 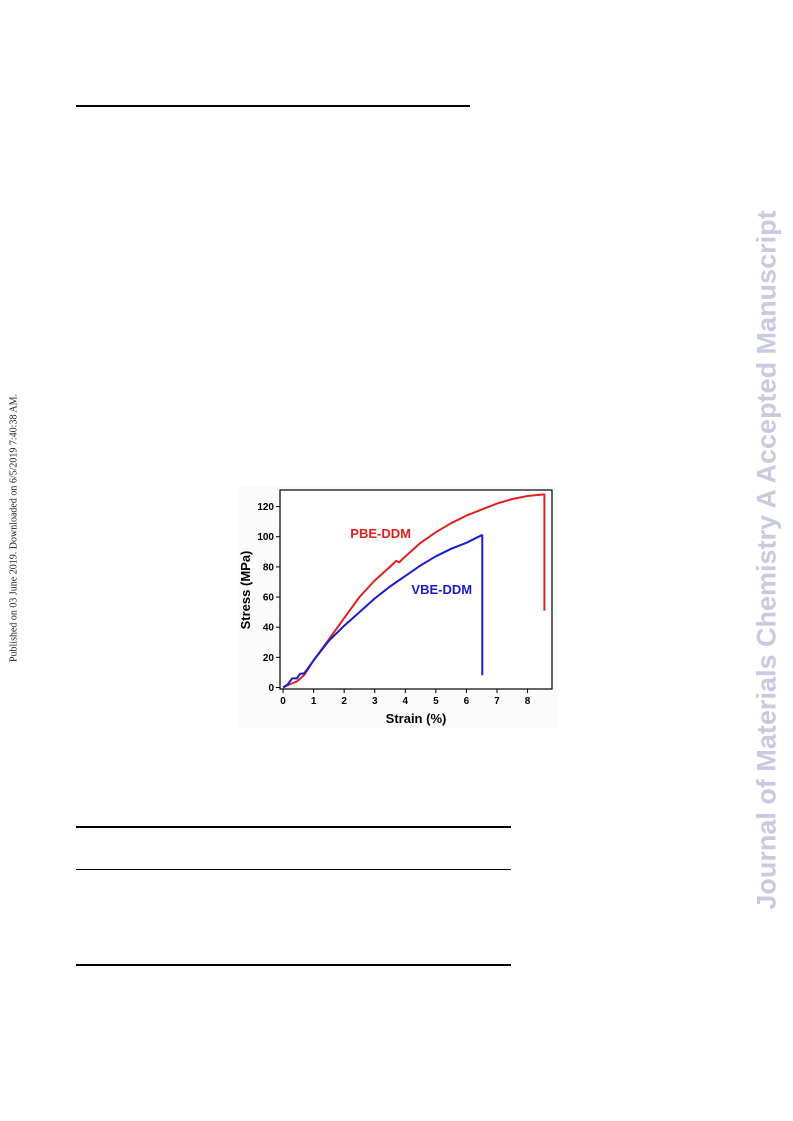 I want to click on table-bottom-rule, so click(x=293, y=965).